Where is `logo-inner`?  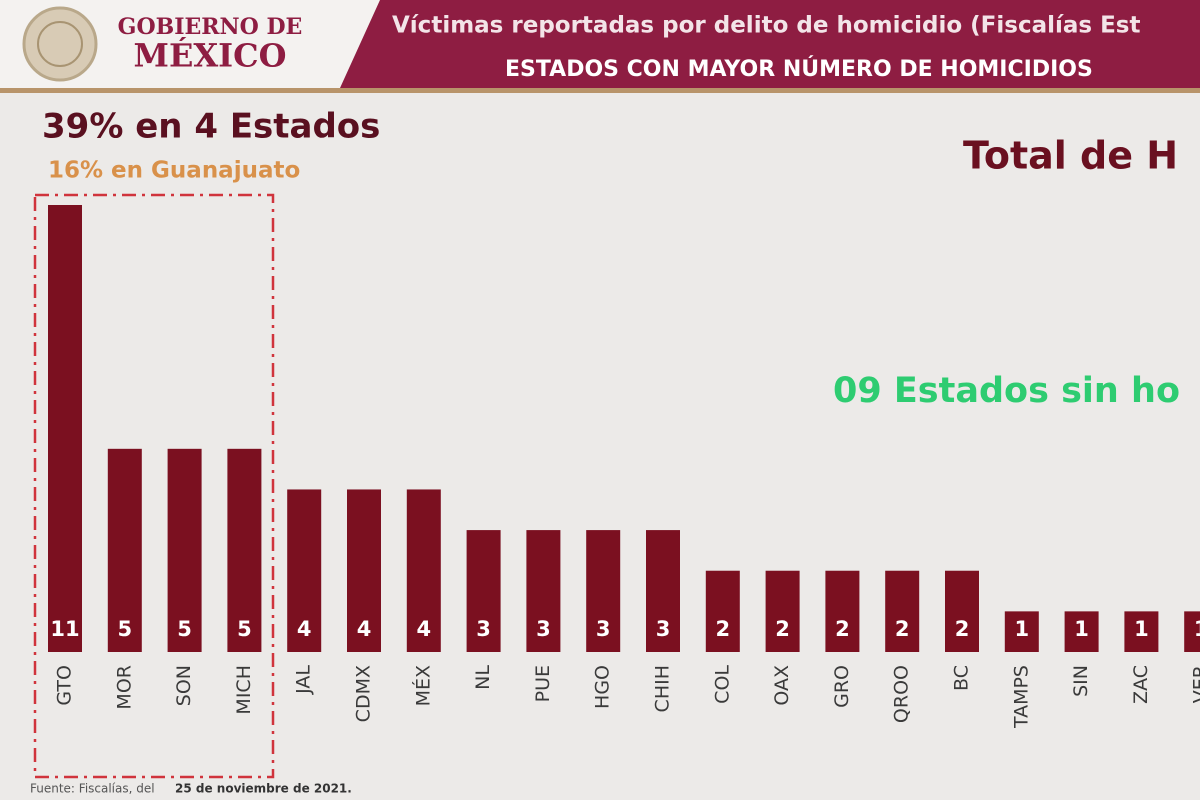
logo-inner is located at coordinates (60, 44).